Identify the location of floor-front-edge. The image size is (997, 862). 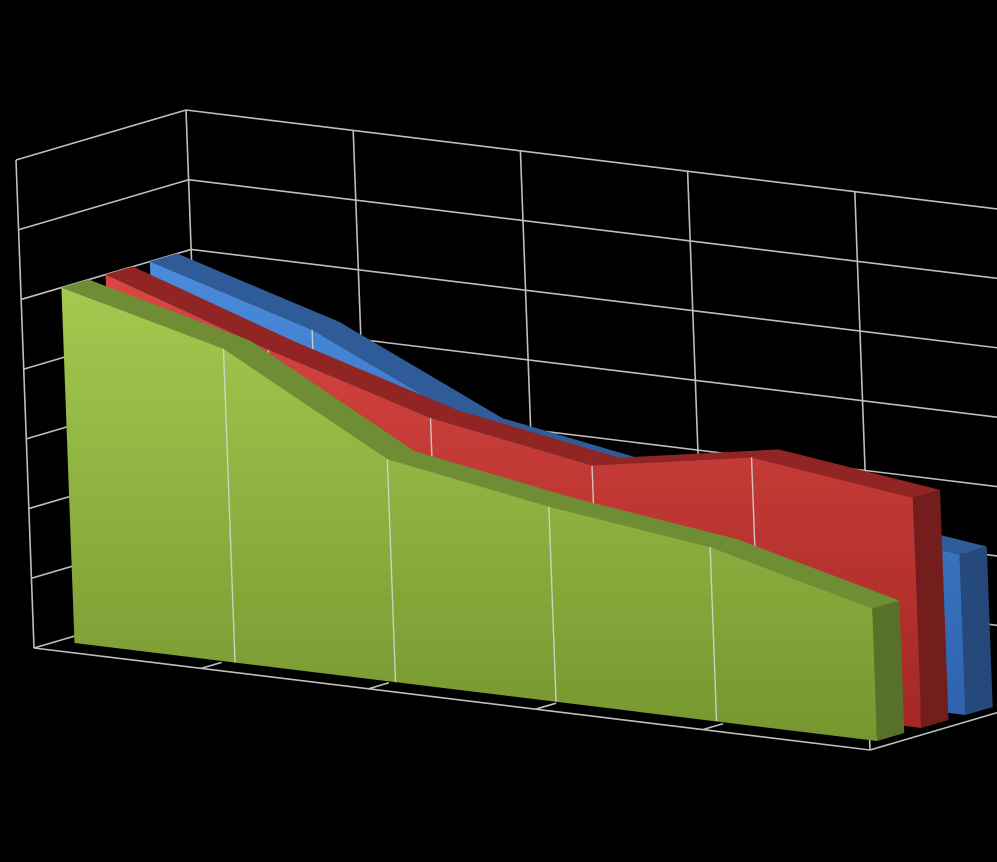
(452, 699).